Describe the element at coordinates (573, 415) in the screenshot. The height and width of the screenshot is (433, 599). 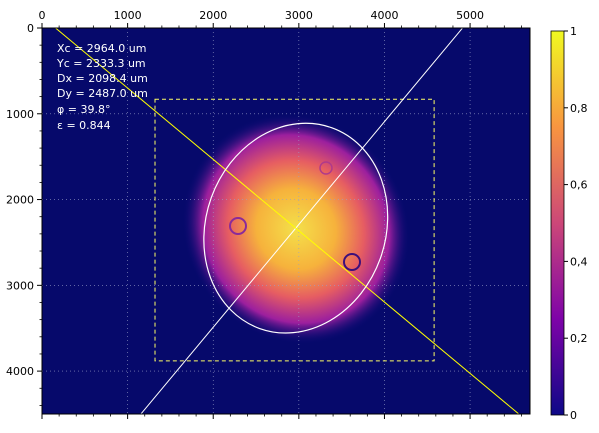
I see `colorbar-tick-label: 0` at that location.